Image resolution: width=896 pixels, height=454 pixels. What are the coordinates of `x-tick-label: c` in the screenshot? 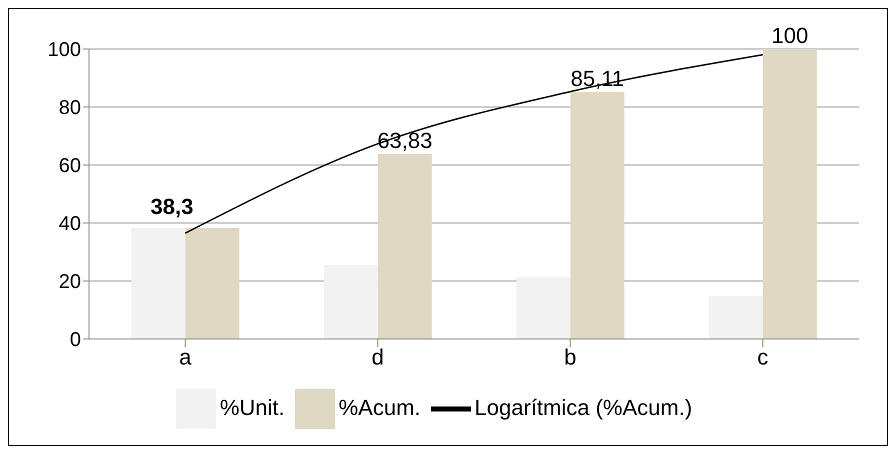 It's located at (762, 357).